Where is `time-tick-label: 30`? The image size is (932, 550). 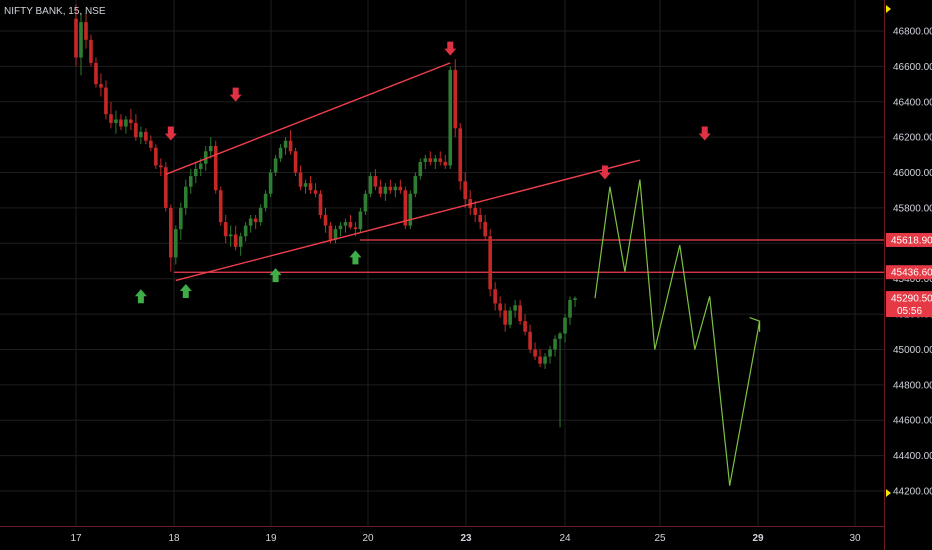
time-tick-label: 30 is located at coordinates (855, 538).